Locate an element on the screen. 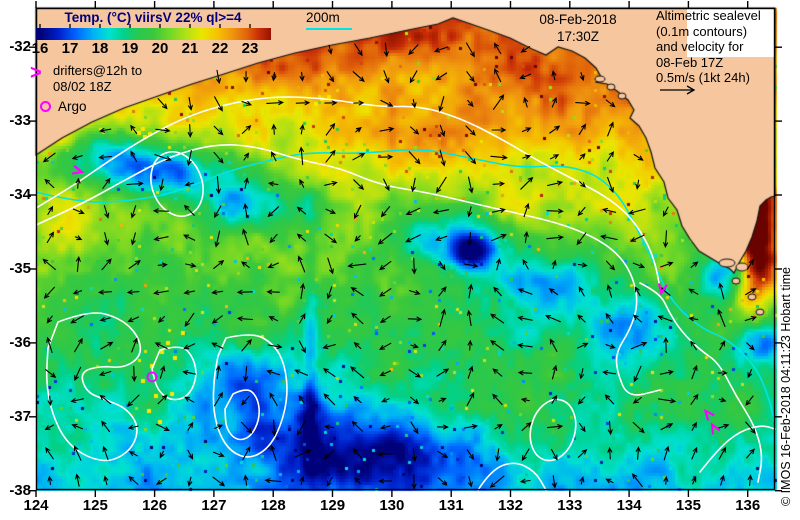  altimetry-info-box is located at coordinates (731, 33).